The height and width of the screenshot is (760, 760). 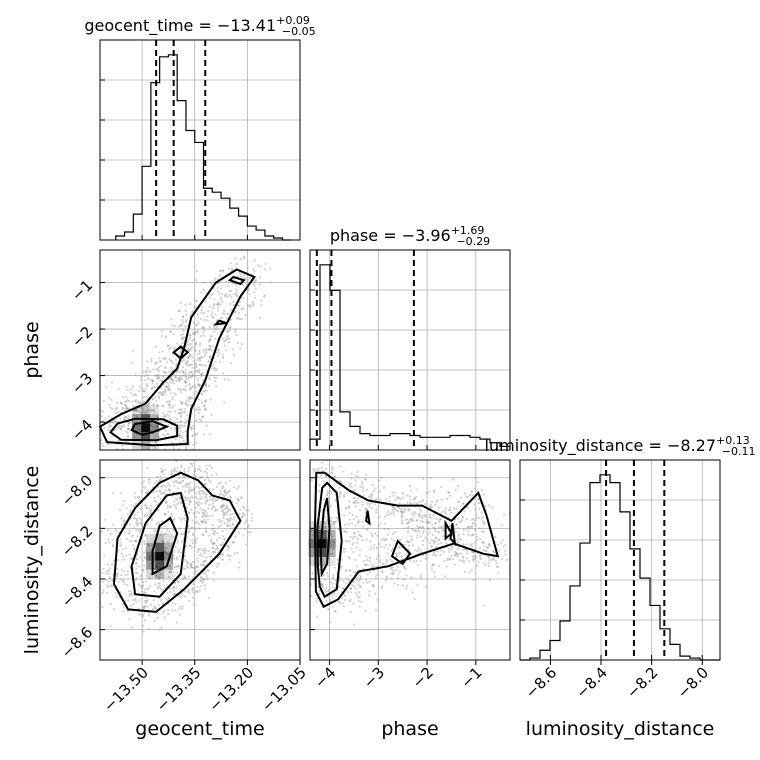 I want to click on xtick-label-geocent-time-1: −13.35, so click(x=179, y=690).